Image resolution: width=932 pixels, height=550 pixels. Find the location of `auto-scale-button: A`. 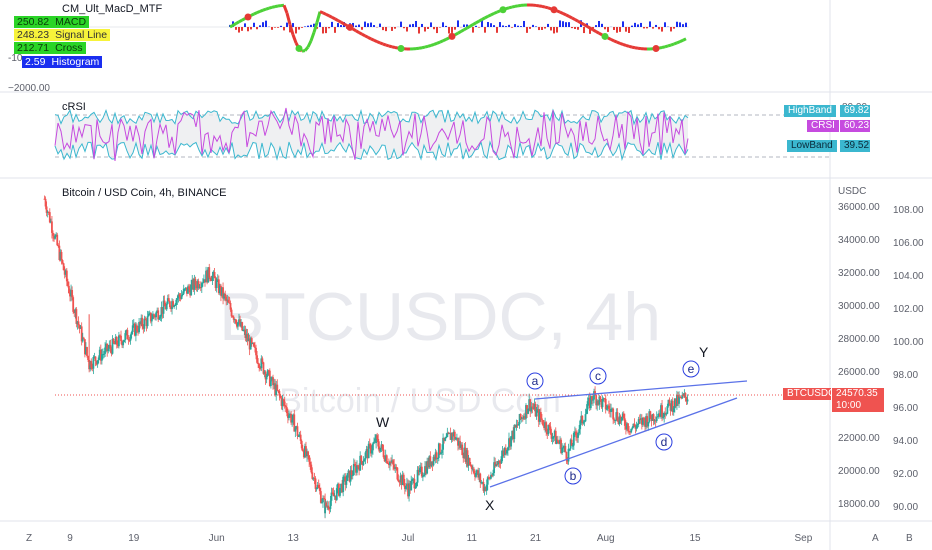

auto-scale-button: A is located at coordinates (875, 538).